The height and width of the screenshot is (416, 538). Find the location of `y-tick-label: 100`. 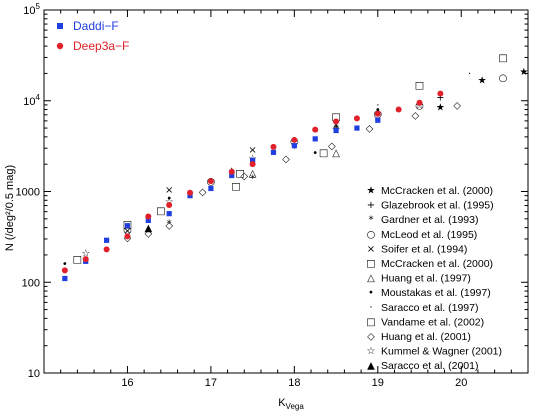

y-tick-label: 100 is located at coordinates (31, 283).